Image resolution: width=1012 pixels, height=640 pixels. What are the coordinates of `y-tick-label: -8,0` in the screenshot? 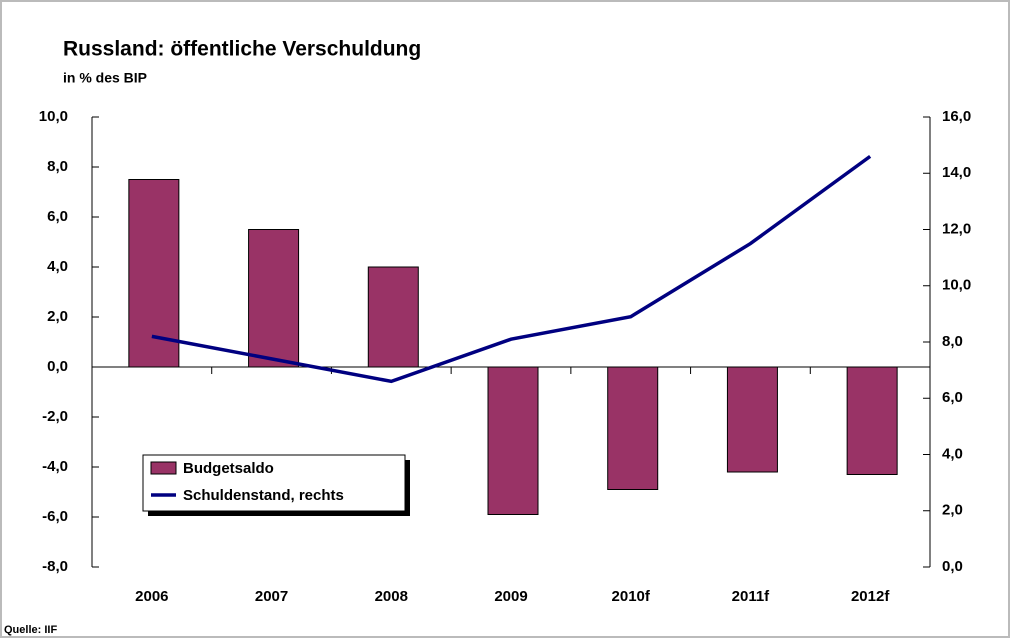 It's located at (55, 566).